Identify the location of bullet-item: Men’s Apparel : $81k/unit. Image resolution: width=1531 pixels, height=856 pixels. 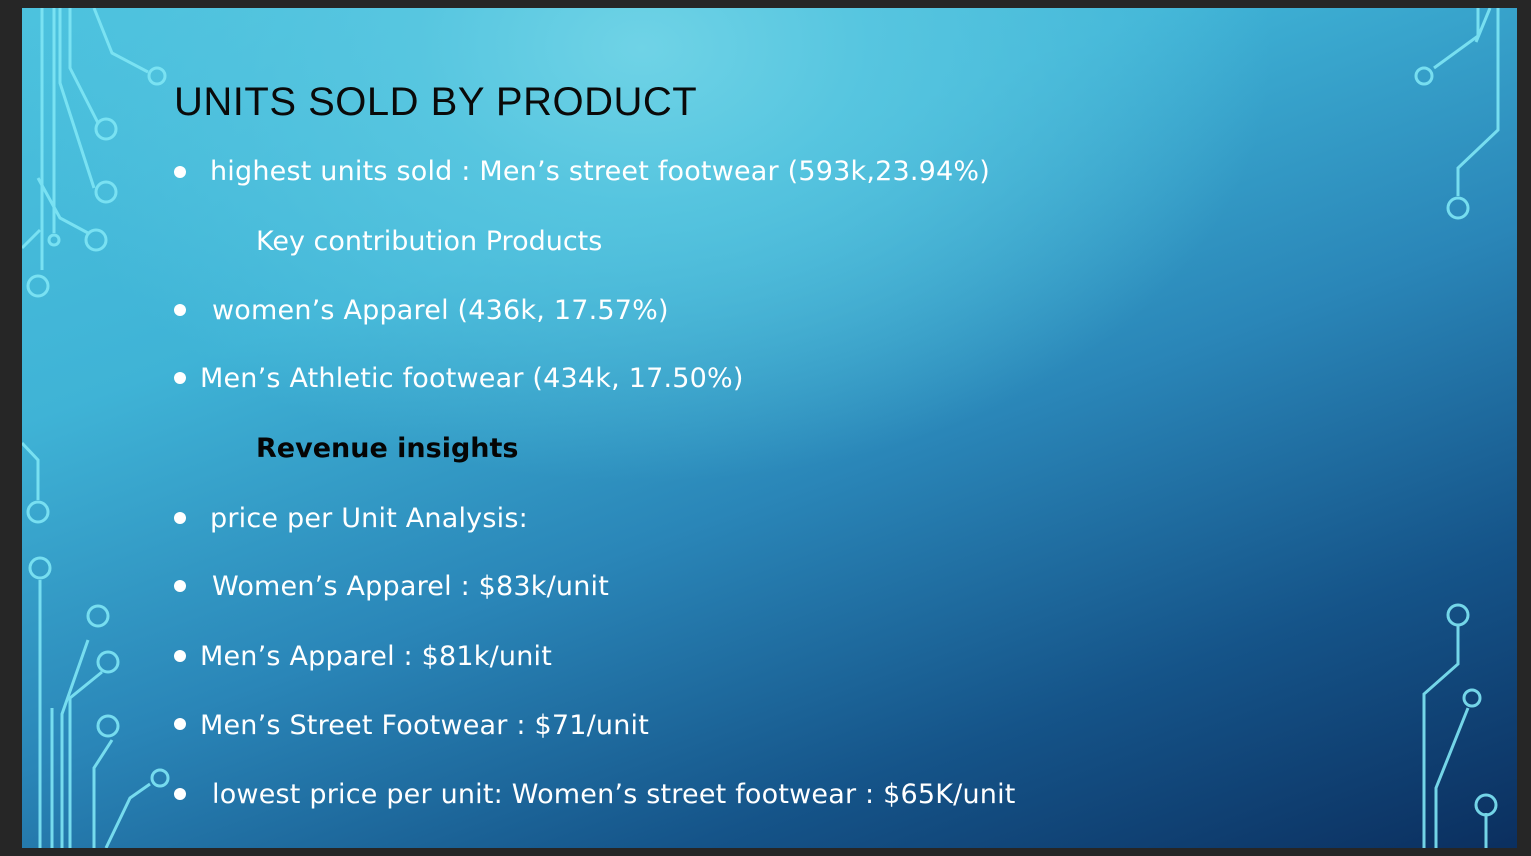
(376, 656).